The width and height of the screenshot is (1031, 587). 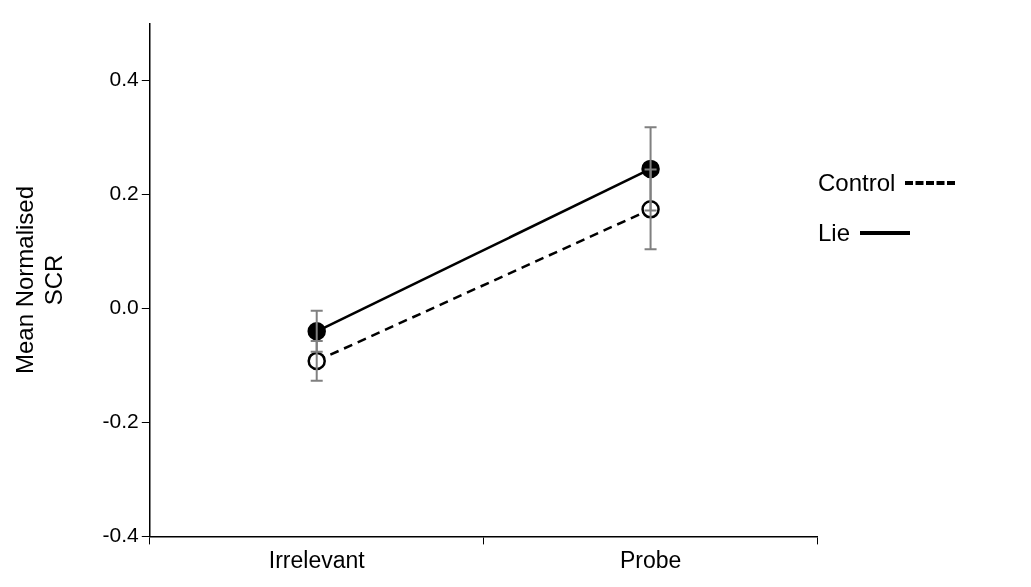 What do you see at coordinates (124, 79) in the screenshot?
I see `y-tick-label: 0.4` at bounding box center [124, 79].